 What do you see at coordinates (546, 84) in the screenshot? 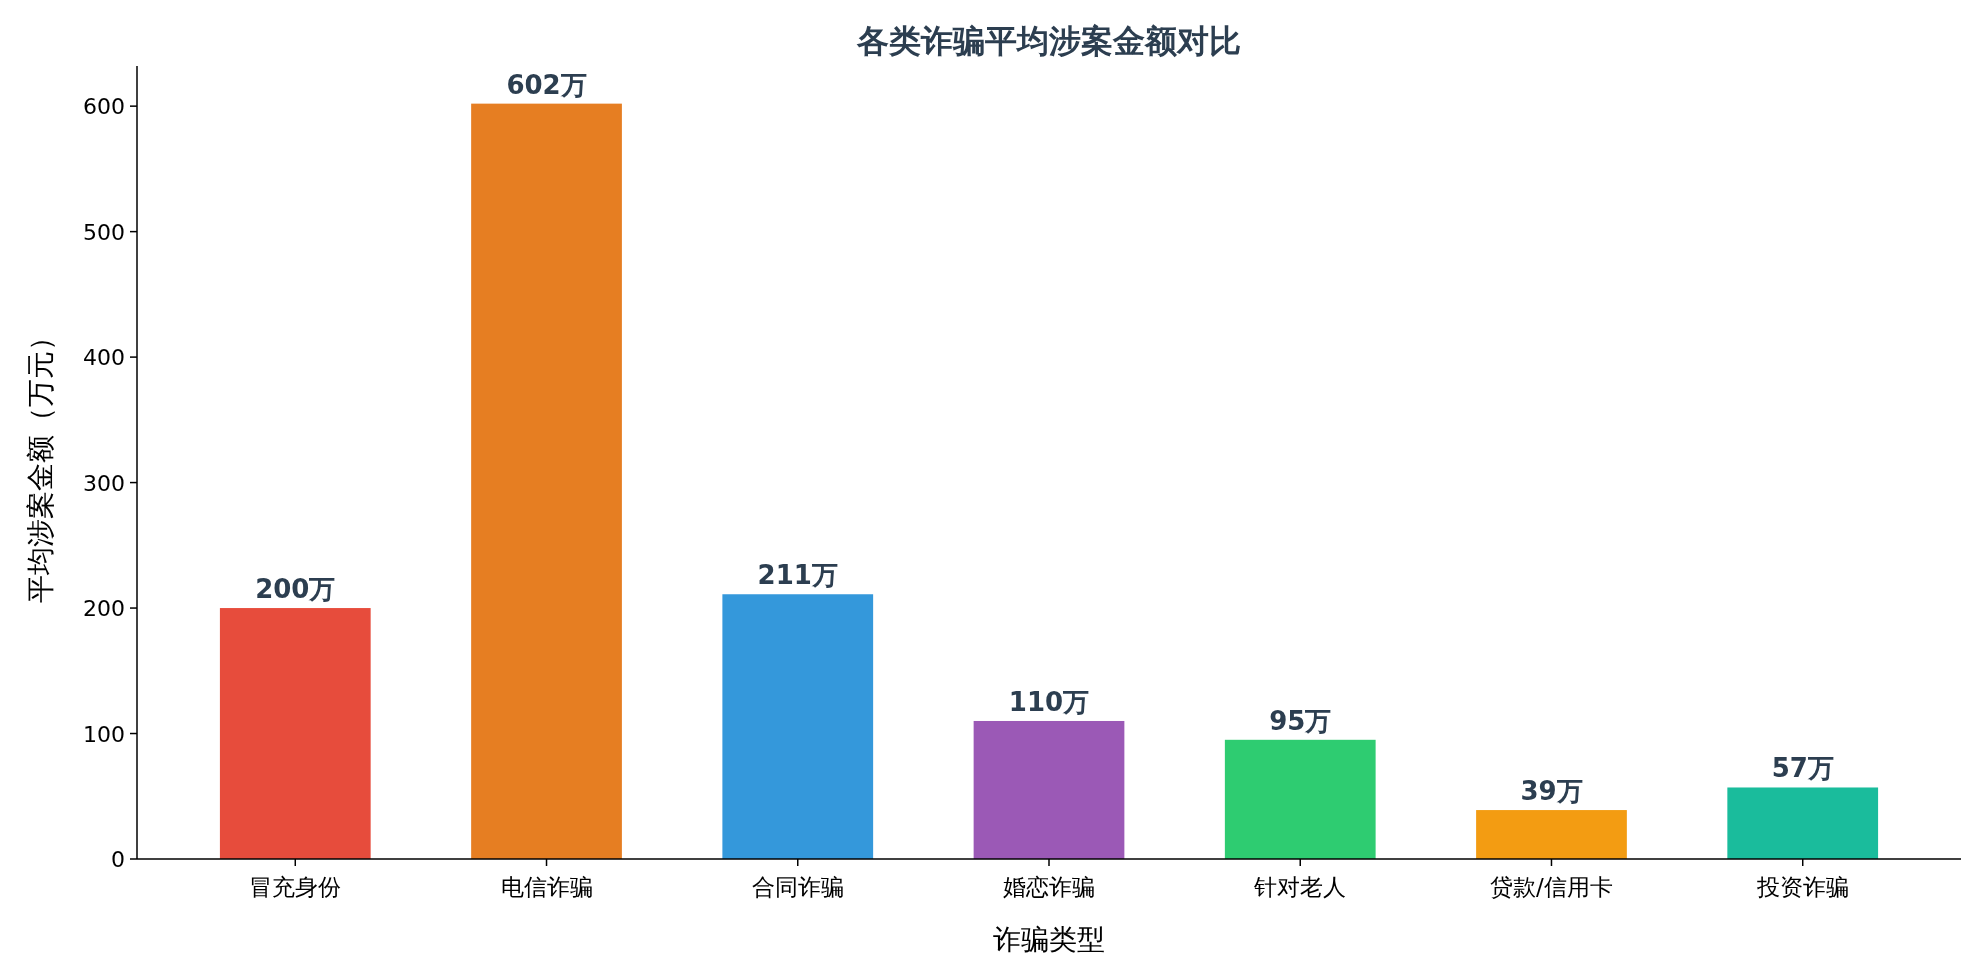
I see `data-label: 602万` at bounding box center [546, 84].